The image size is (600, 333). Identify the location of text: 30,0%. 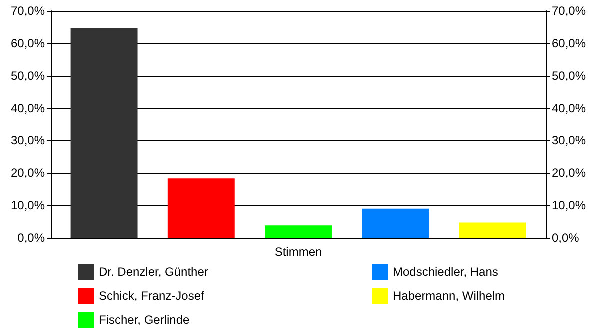
(569, 141).